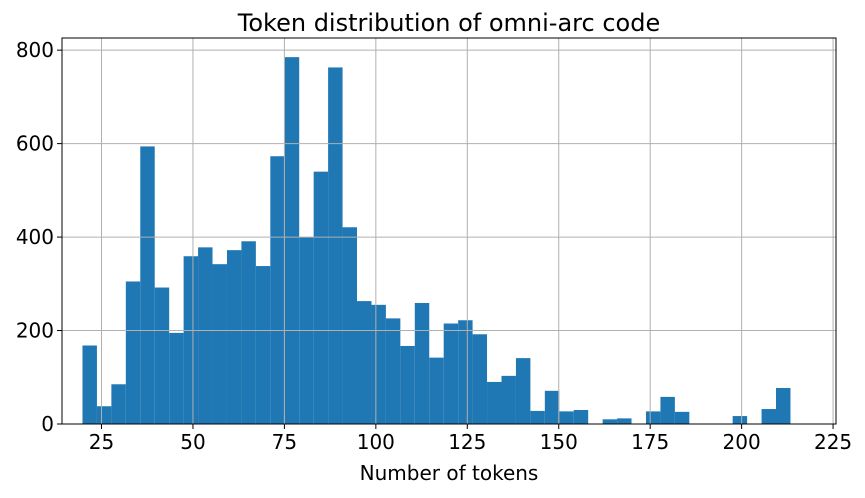 This screenshot has height=498, width=865. I want to click on x-tick-label: 100, so click(376, 442).